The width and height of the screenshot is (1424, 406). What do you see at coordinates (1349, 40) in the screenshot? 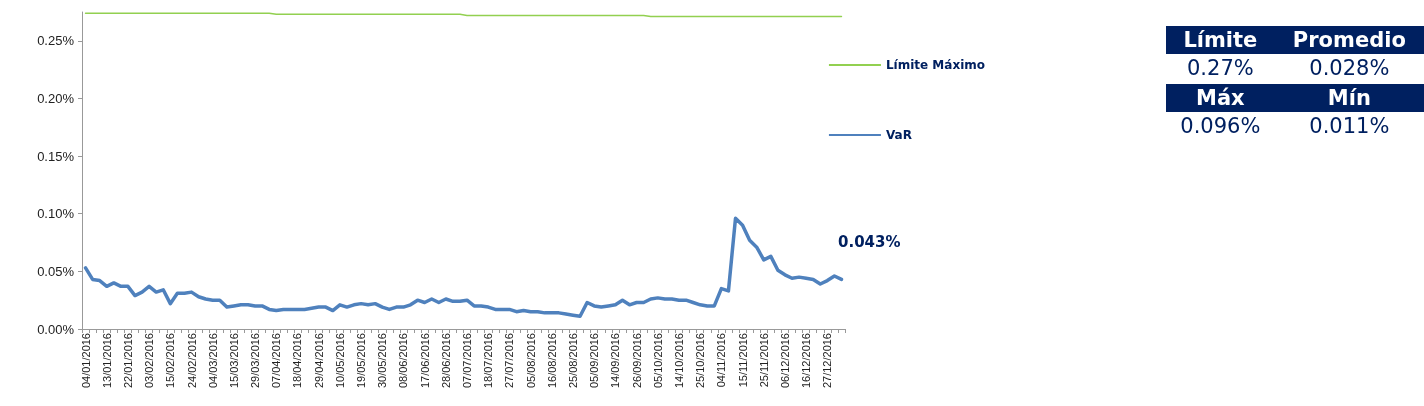
I see `category-label: Promedio` at bounding box center [1349, 40].